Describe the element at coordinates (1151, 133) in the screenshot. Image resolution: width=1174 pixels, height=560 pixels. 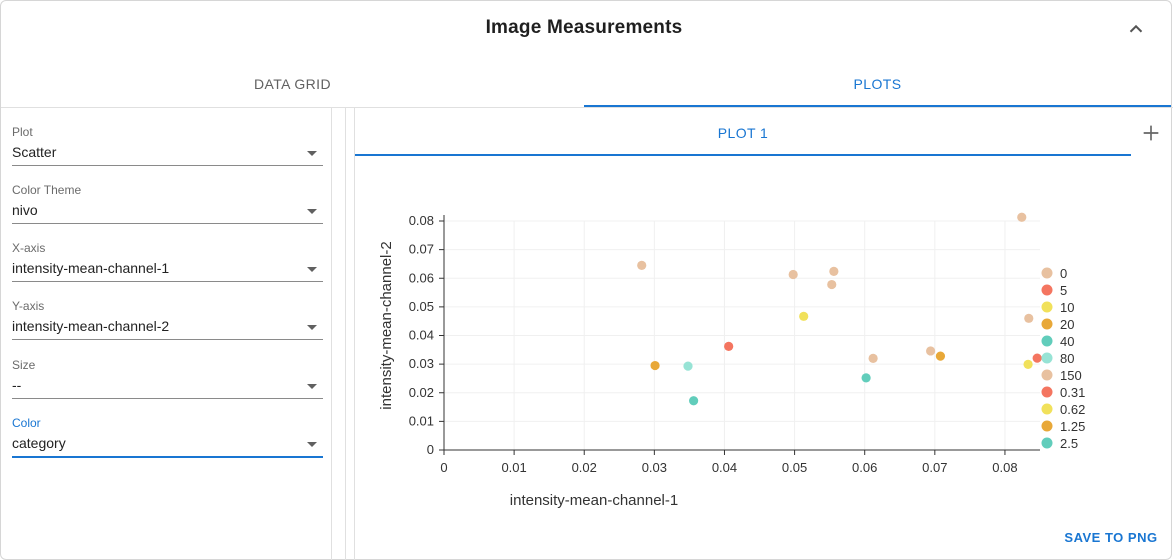
I see `plus-icon` at that location.